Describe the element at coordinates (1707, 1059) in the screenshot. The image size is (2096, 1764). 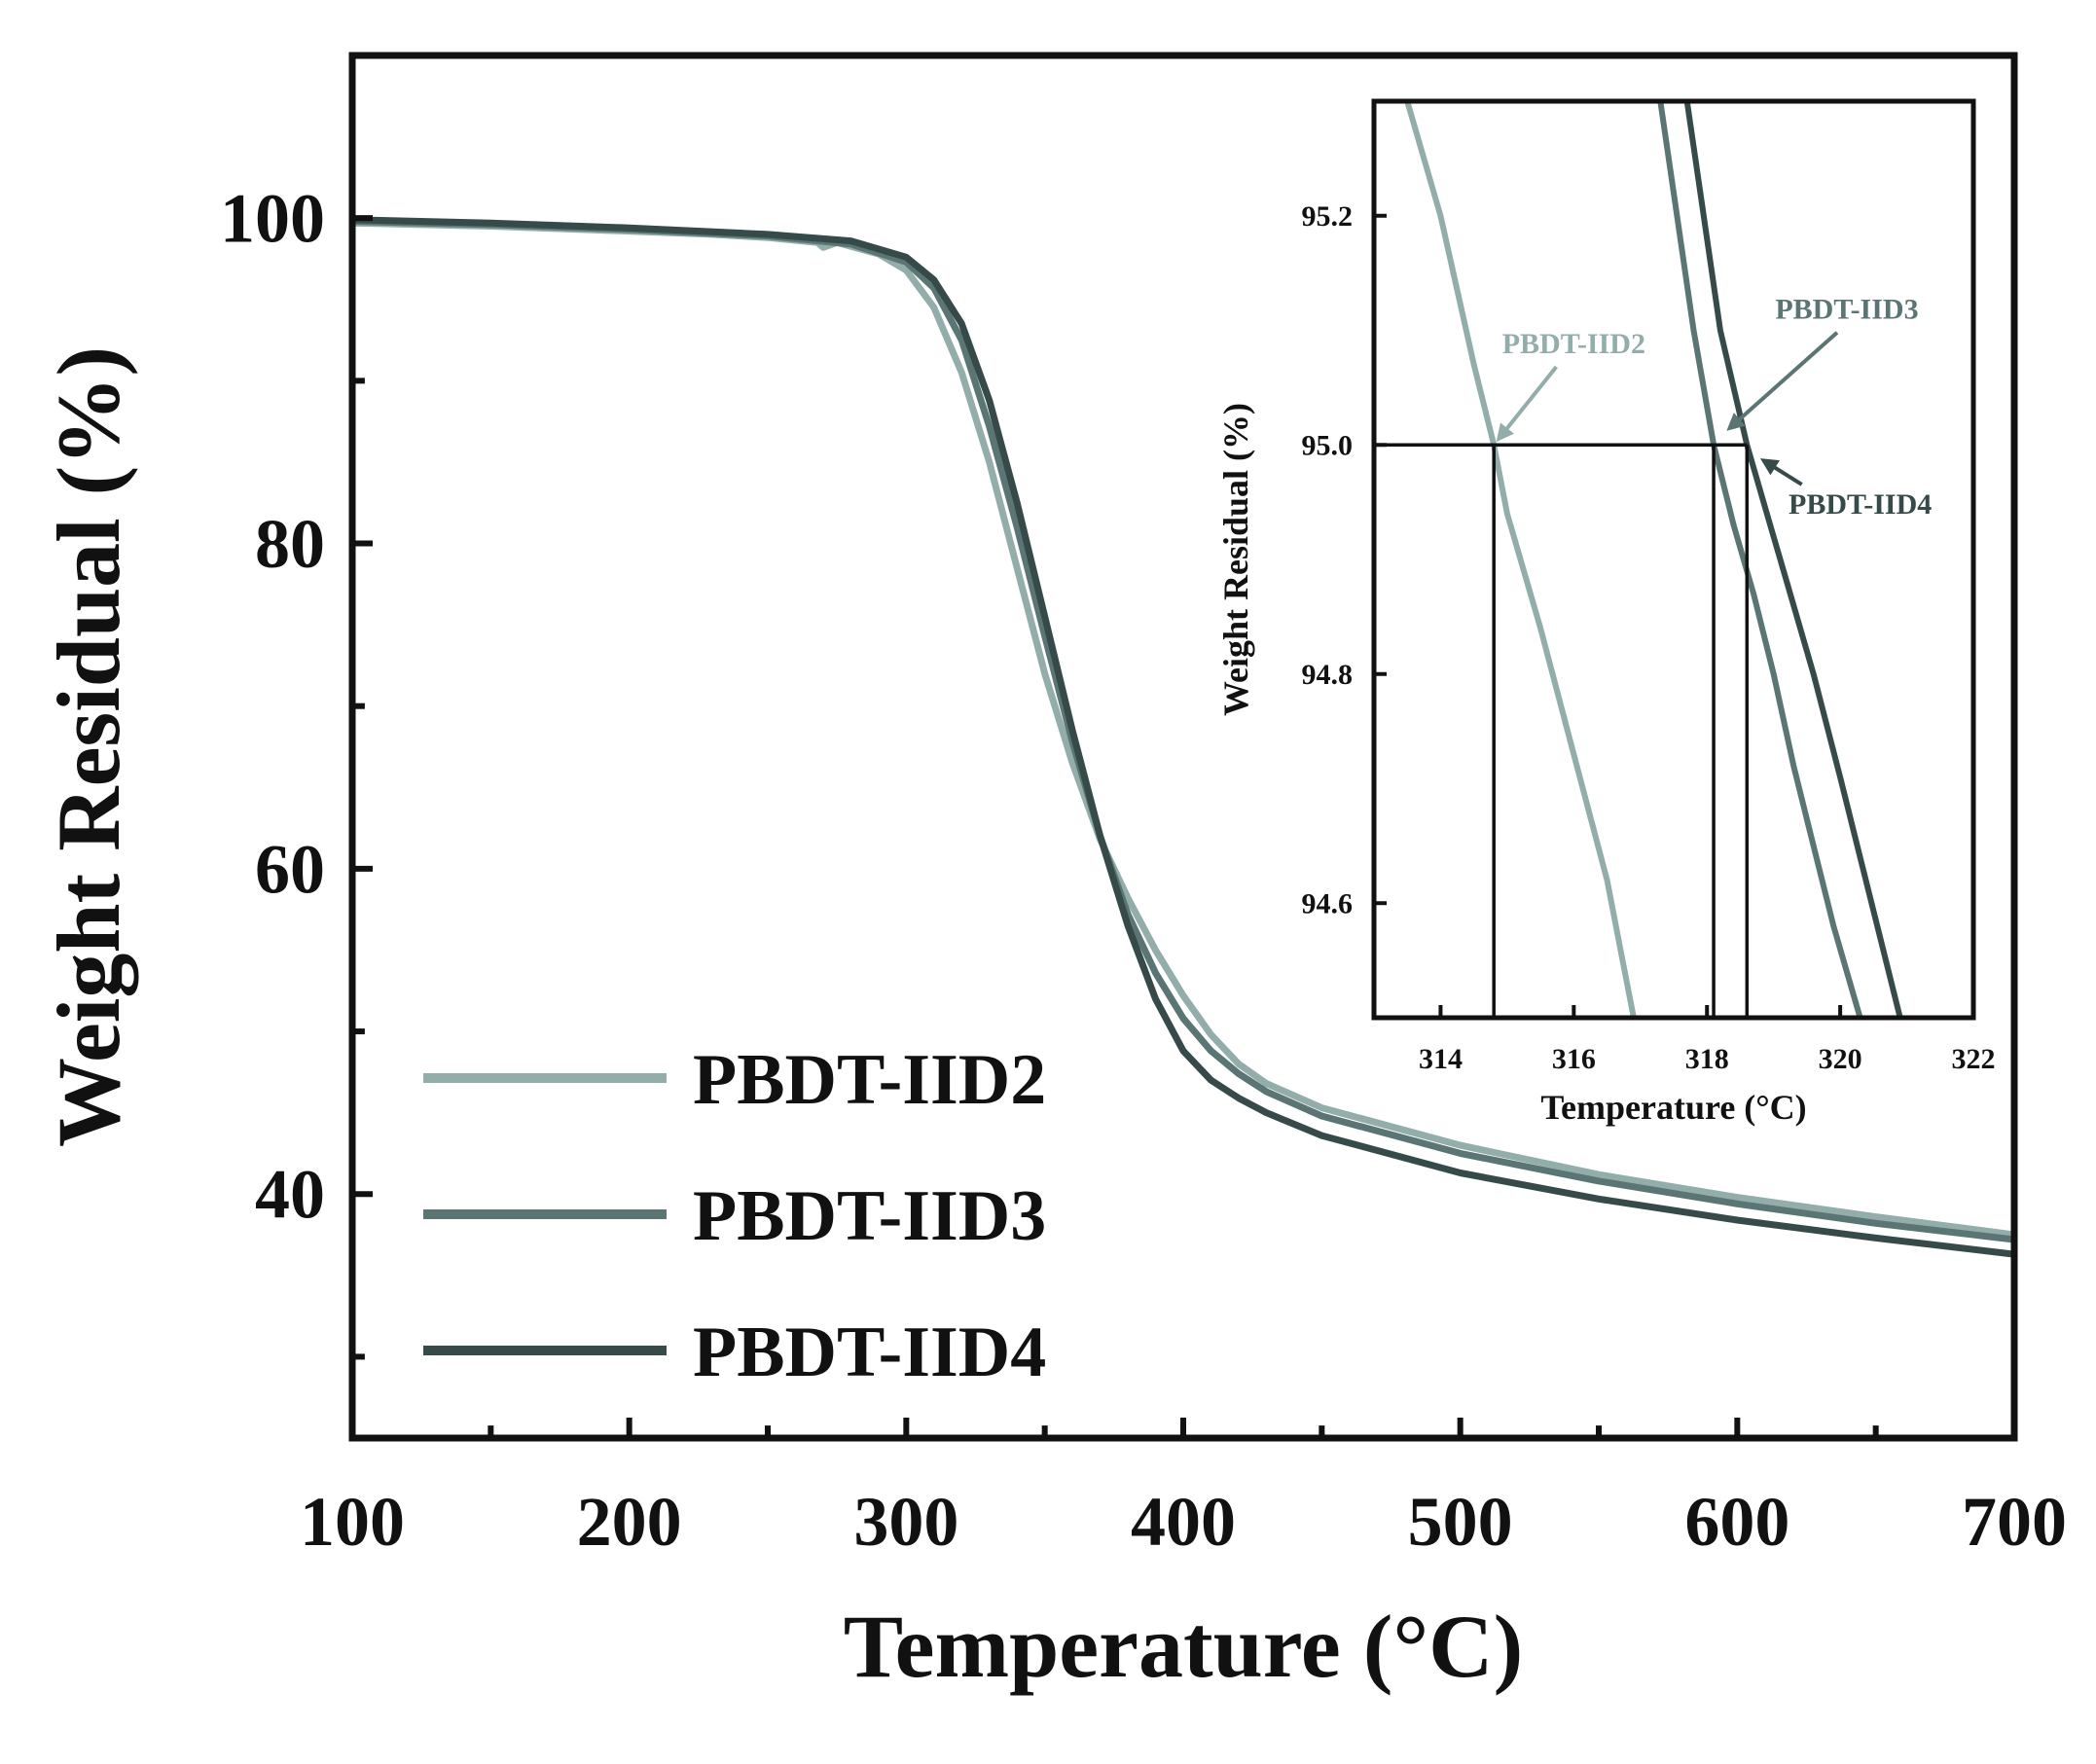
I see `inset-x-tick-label: 318` at that location.